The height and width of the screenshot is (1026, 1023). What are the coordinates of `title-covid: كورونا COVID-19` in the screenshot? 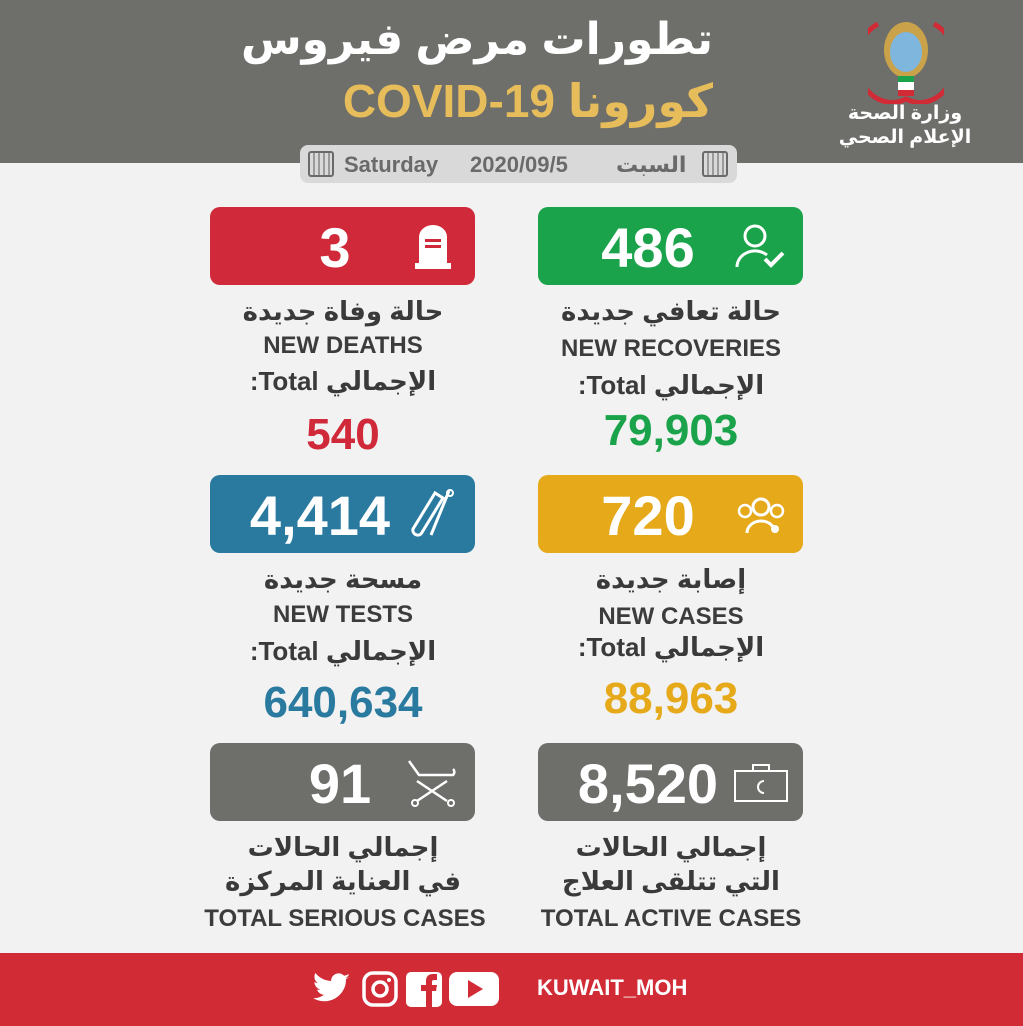 It's located at (527, 101).